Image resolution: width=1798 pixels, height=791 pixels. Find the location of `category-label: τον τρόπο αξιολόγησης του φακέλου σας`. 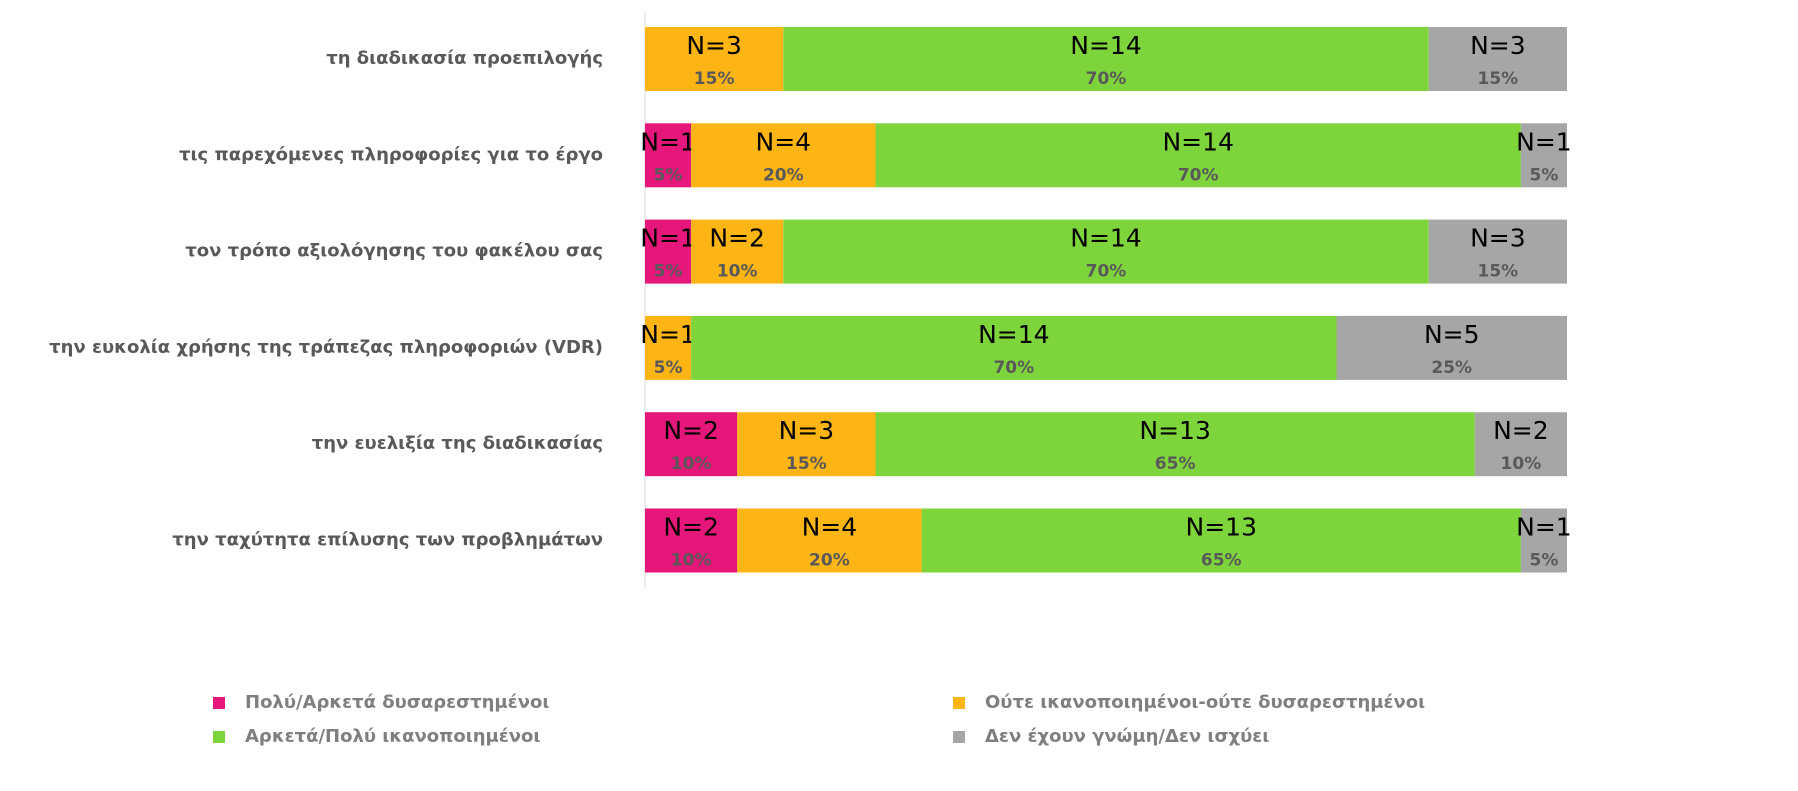

category-label: τον τρόπο αξιολόγησης του φακέλου σας is located at coordinates (394, 251).